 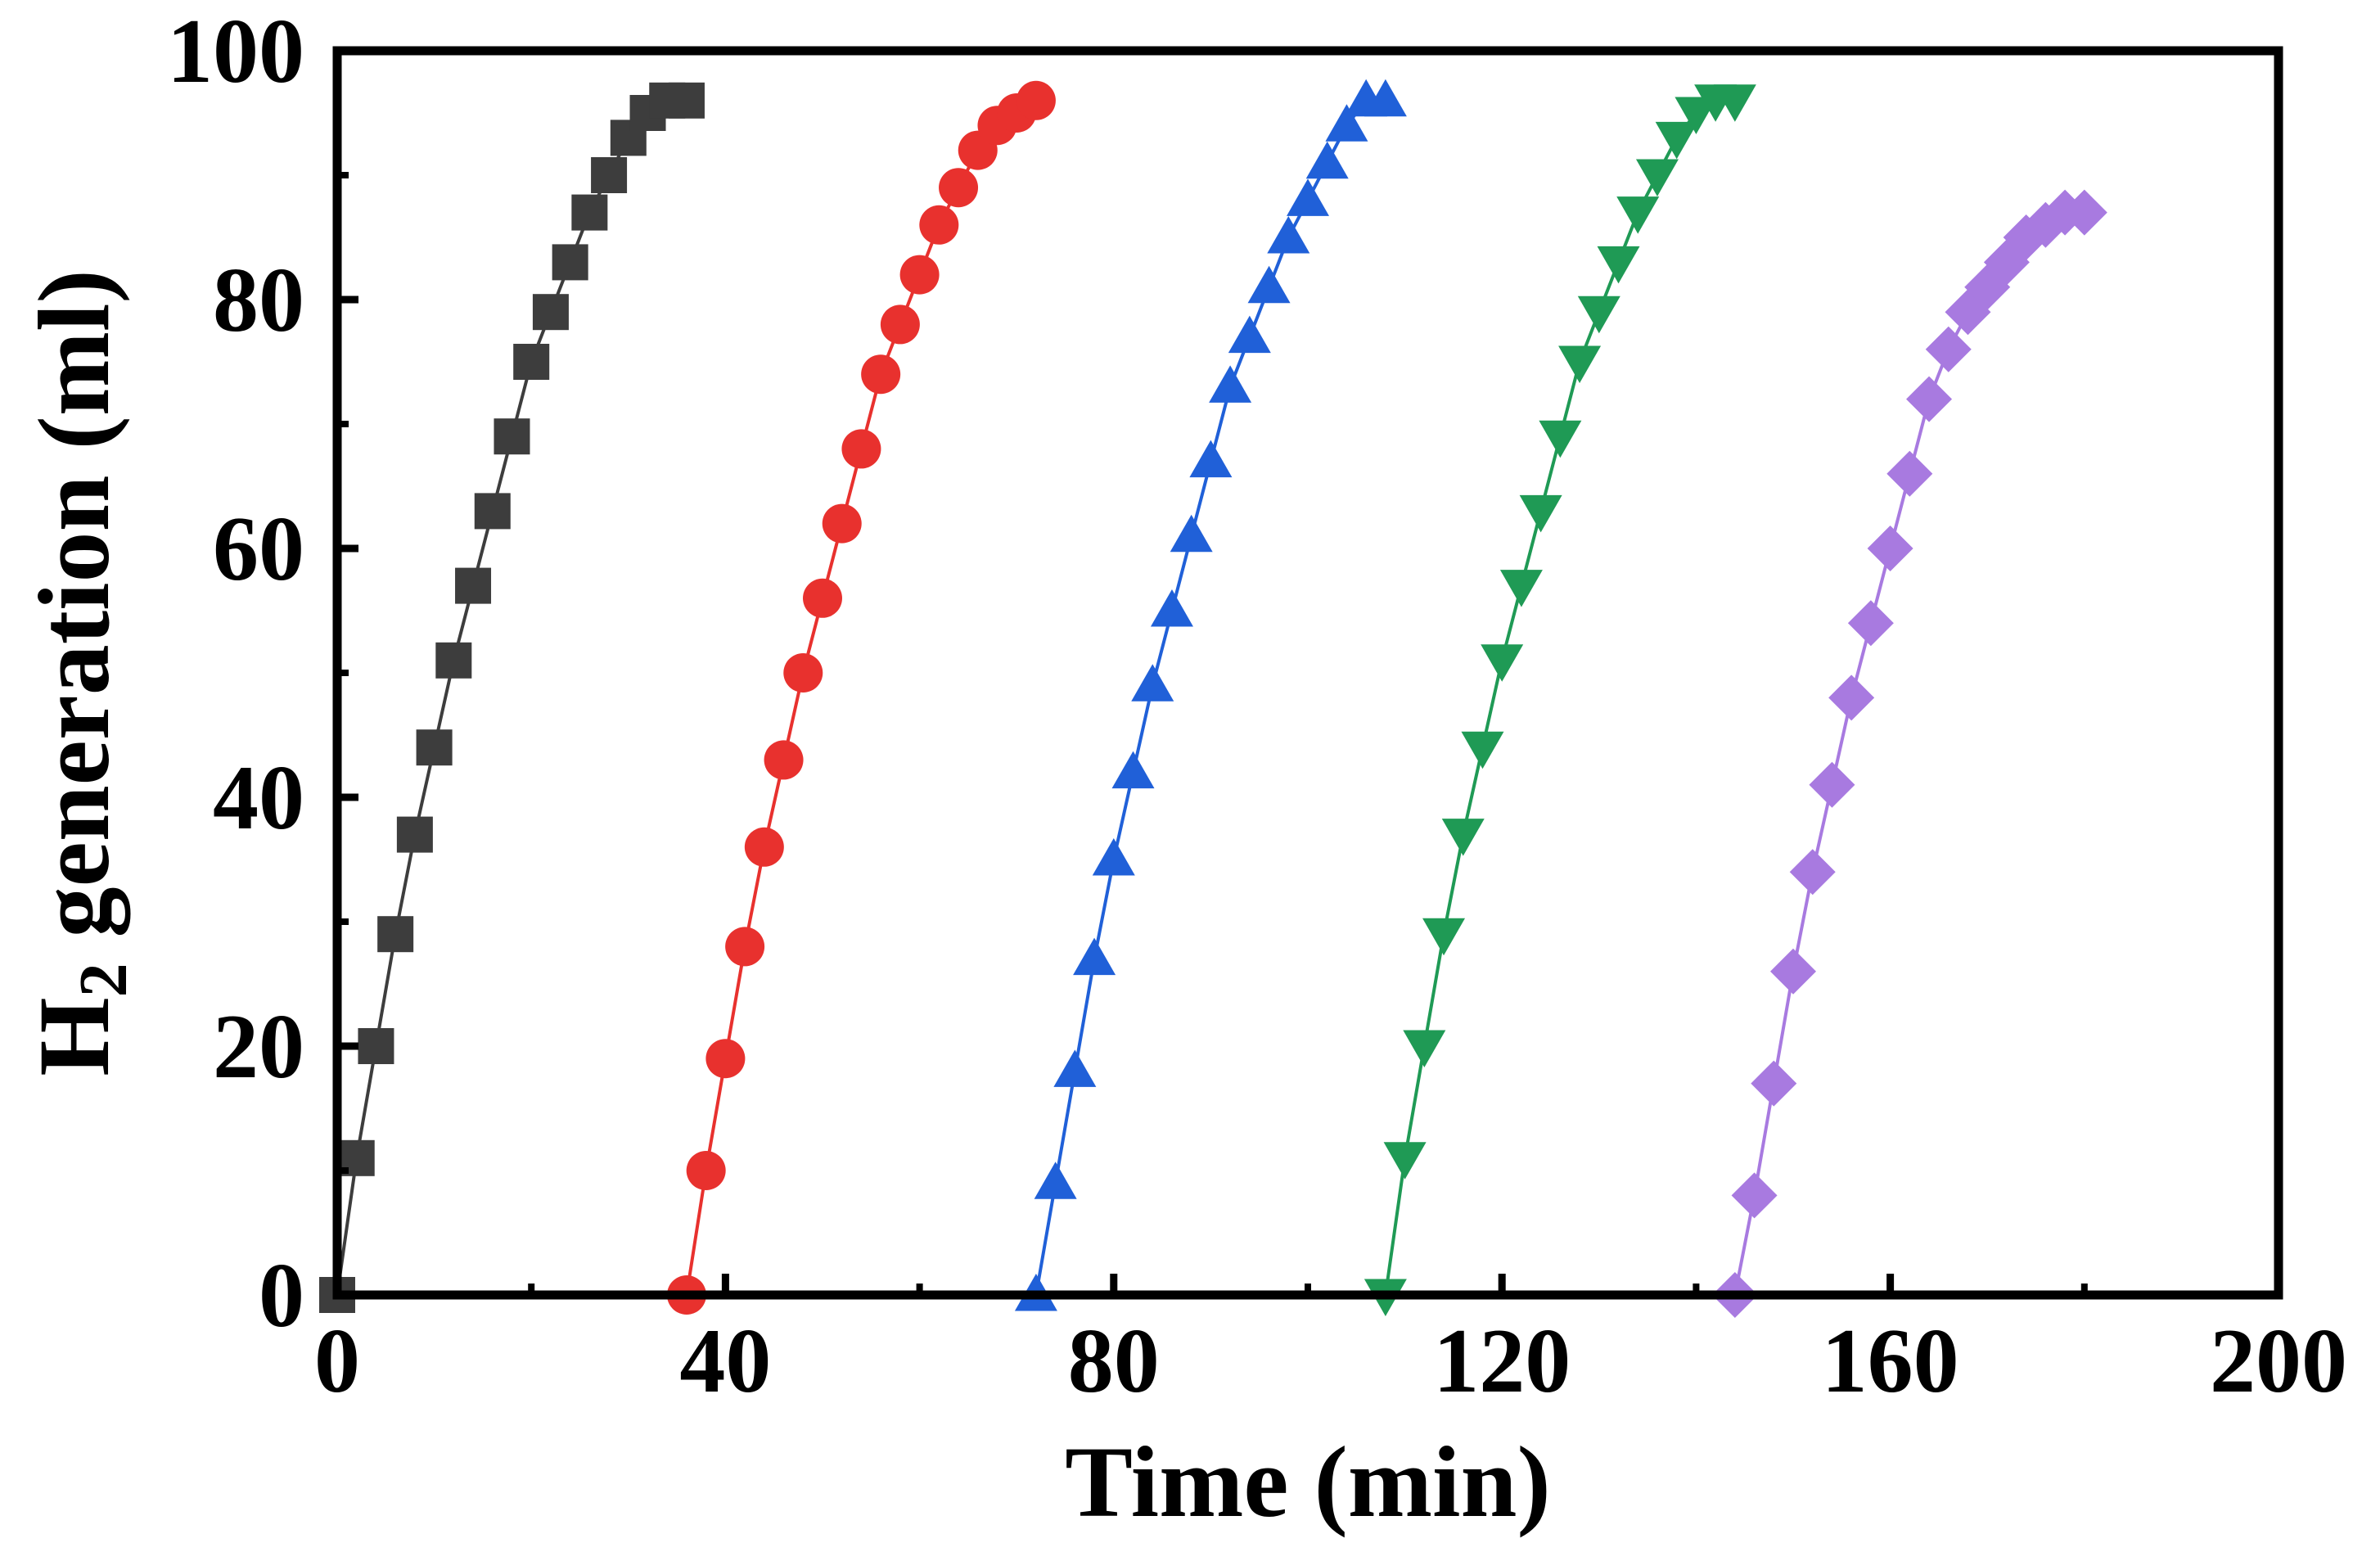 I want to click on y-axis-title: H2 generation (ml), so click(x=80, y=673).